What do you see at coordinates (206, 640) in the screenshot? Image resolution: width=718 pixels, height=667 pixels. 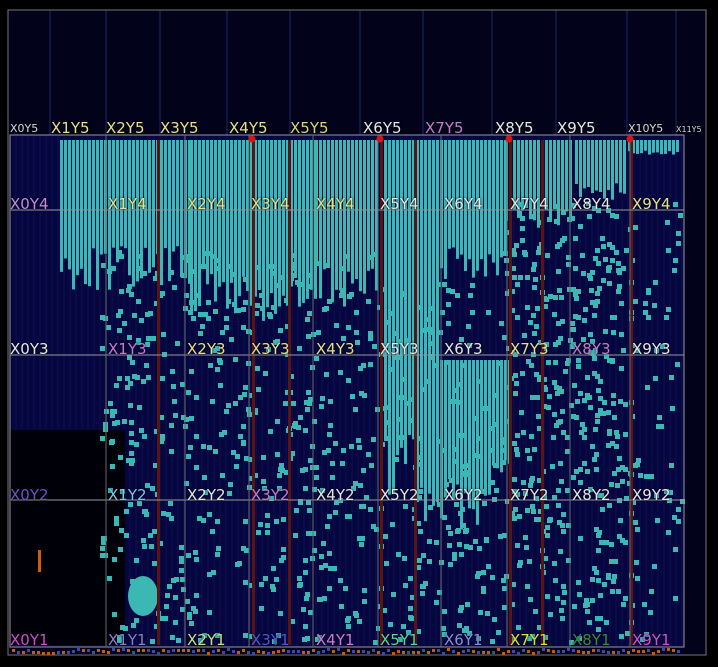 I see `clock-region-label: X2Y1` at bounding box center [206, 640].